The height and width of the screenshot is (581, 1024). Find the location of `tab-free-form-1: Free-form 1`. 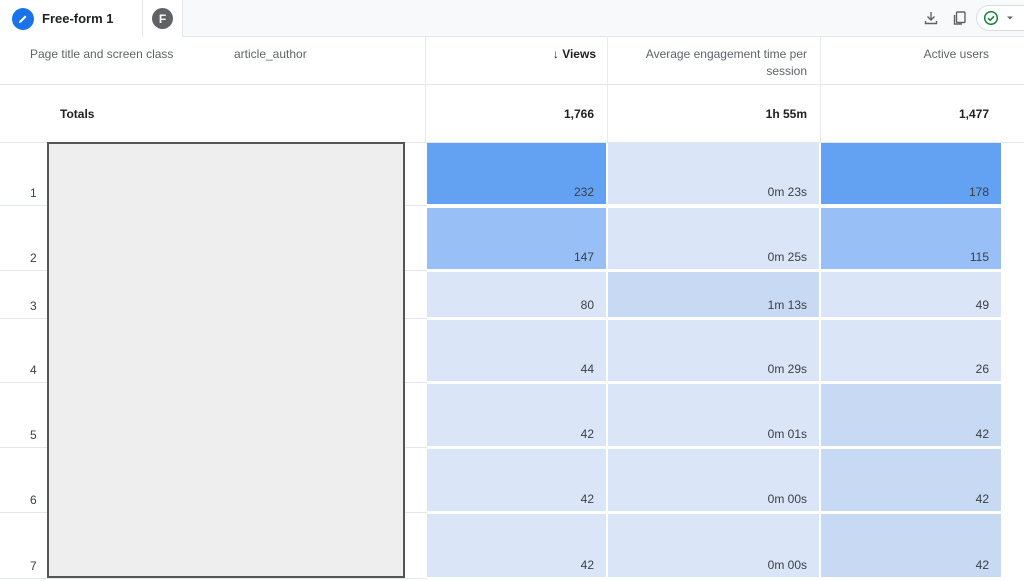

tab-free-form-1: Free-form 1 is located at coordinates (71, 18).